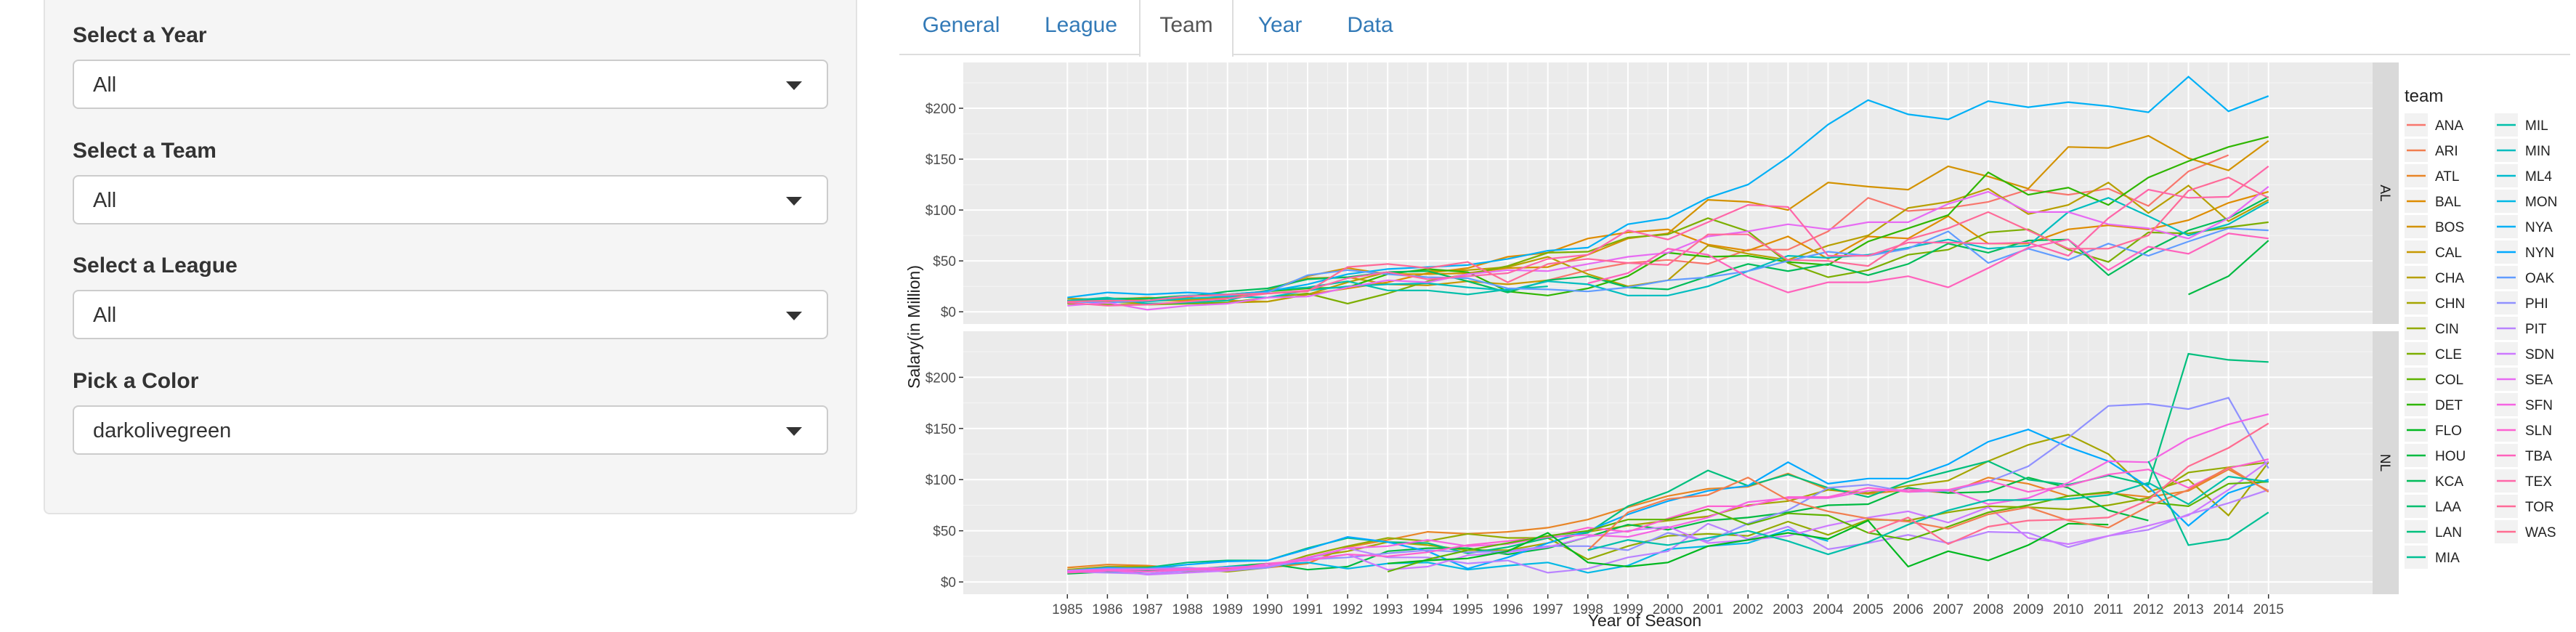  What do you see at coordinates (1370, 25) in the screenshot?
I see `tab-data: Data` at bounding box center [1370, 25].